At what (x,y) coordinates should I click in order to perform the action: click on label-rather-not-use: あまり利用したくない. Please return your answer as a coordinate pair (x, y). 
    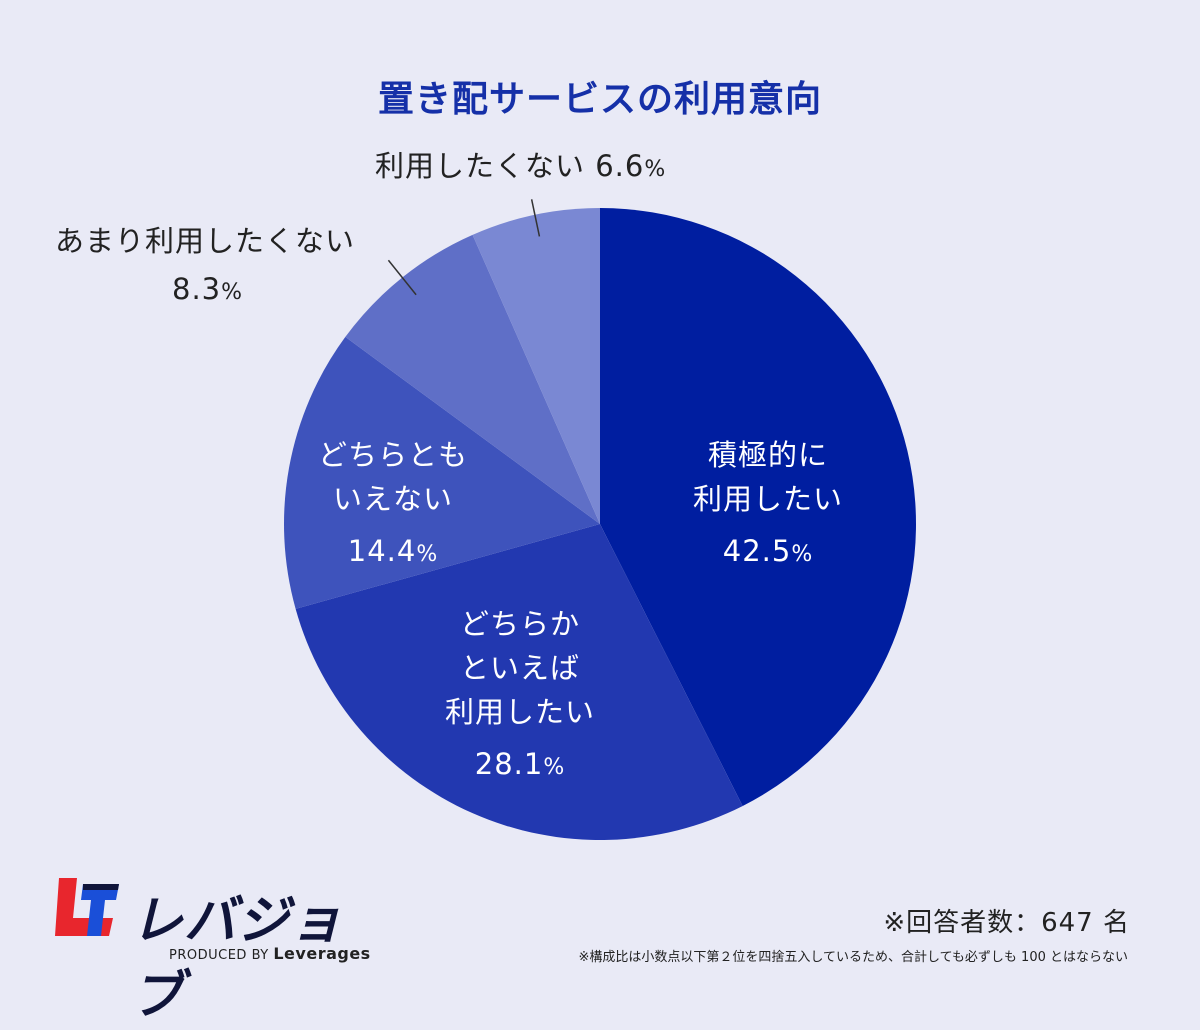
    Looking at the image, I should click on (205, 239).